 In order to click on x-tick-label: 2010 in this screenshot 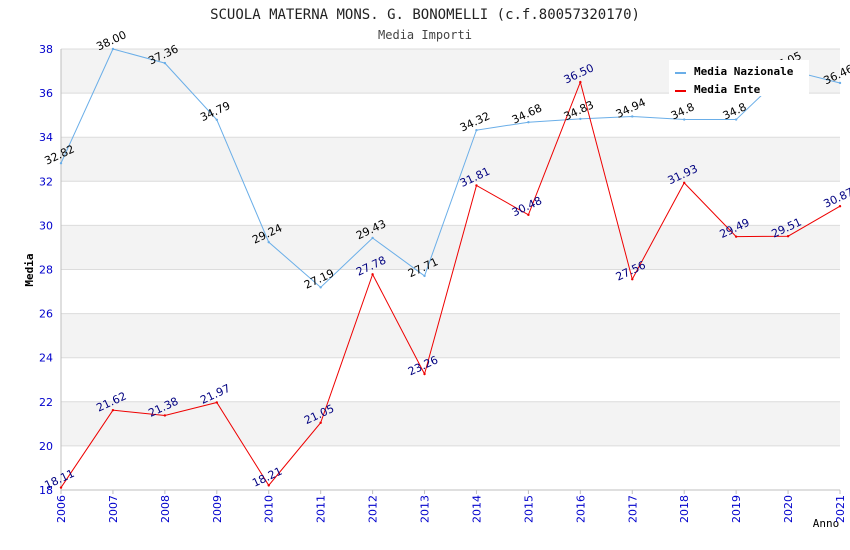, I will do `click(269, 509)`.